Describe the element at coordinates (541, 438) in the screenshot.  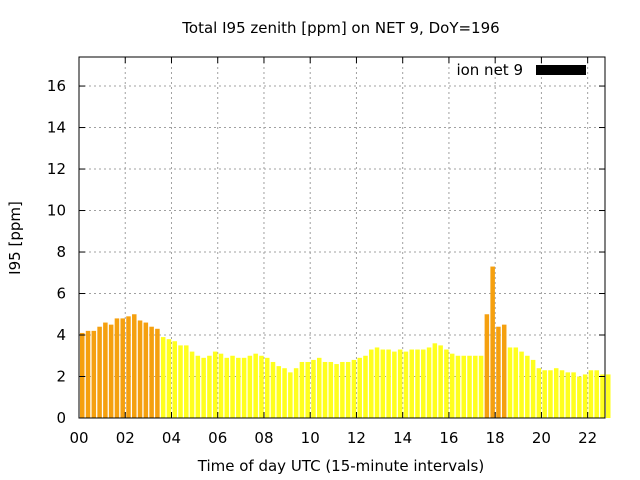
I see `x-tick-label: 20` at that location.